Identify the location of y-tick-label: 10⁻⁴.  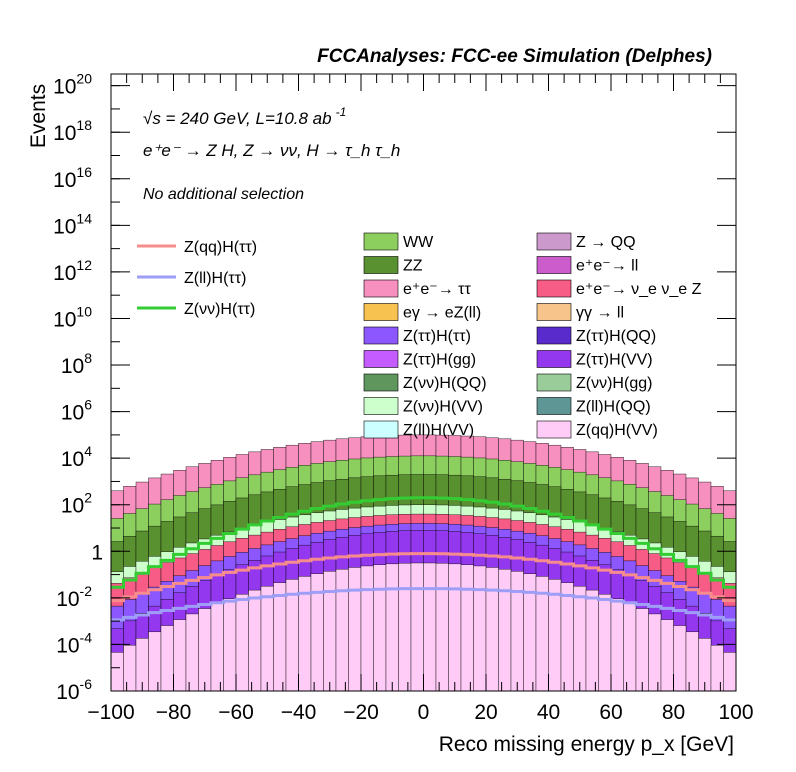
(74, 643).